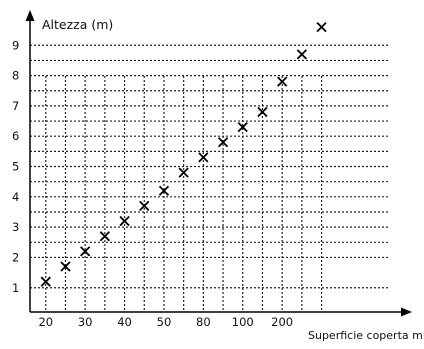  Describe the element at coordinates (15, 136) in the screenshot. I see `y-tick-label: 6` at that location.